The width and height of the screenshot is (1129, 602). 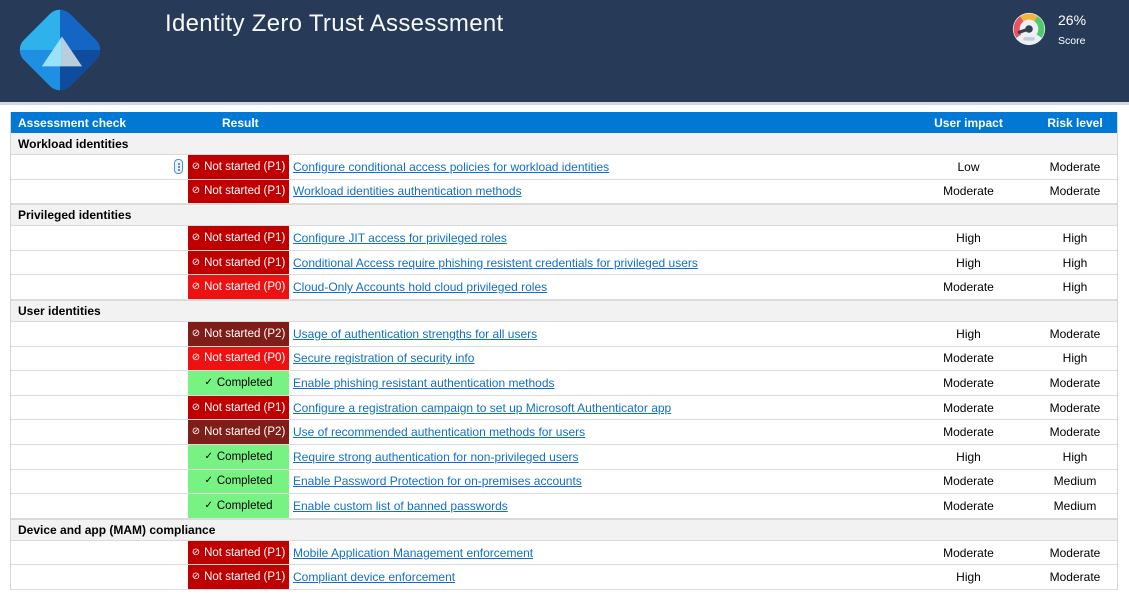 I want to click on drag-handle-icon, so click(x=178, y=167).